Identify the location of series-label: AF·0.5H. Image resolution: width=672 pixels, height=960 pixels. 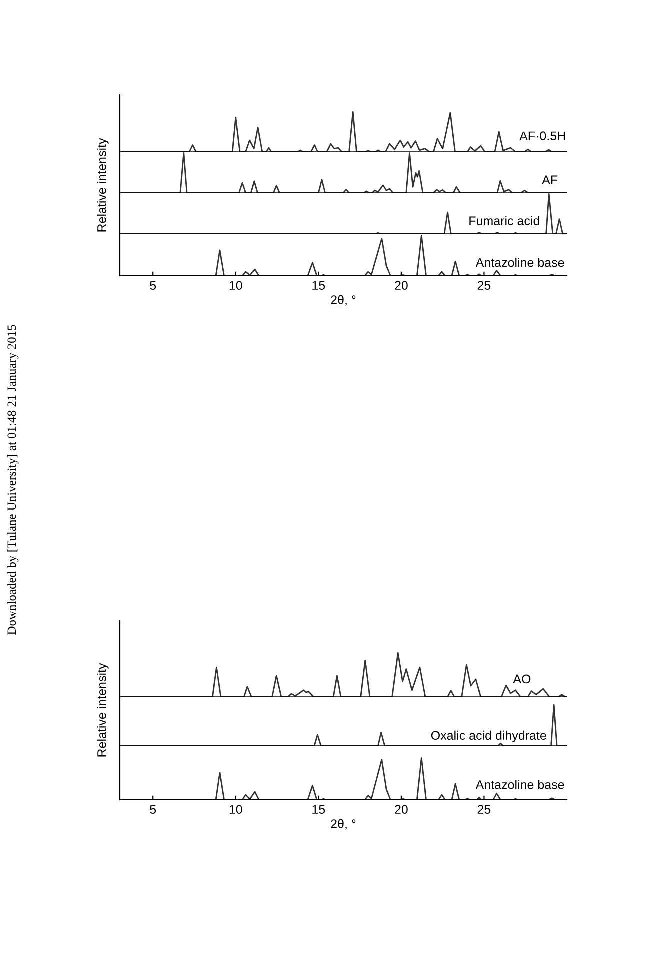
(543, 136).